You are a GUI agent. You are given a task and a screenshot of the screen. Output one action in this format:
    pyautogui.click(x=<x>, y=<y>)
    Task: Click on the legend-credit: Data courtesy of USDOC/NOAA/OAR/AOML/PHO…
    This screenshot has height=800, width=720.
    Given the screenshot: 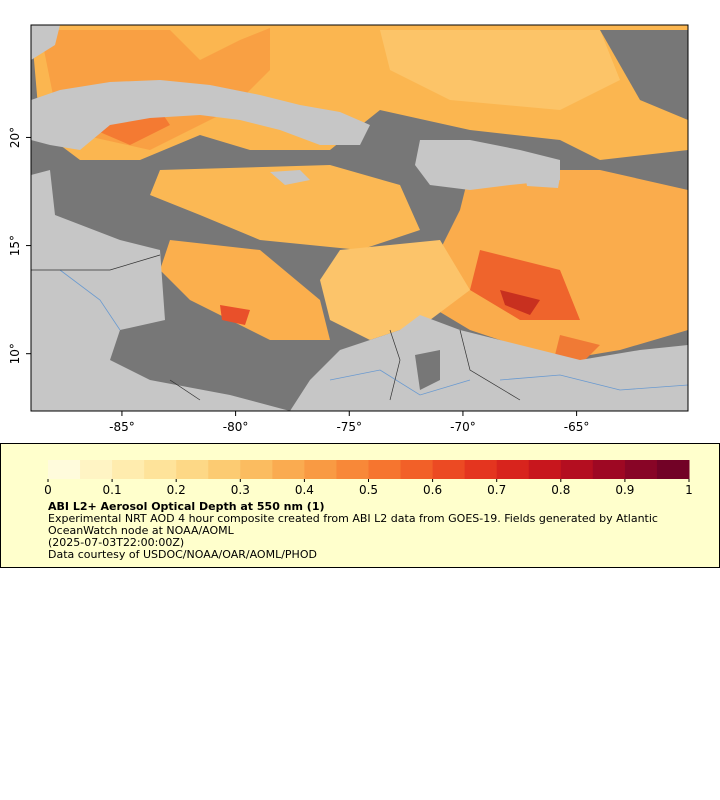 What is the action you would take?
    pyautogui.click(x=182, y=554)
    